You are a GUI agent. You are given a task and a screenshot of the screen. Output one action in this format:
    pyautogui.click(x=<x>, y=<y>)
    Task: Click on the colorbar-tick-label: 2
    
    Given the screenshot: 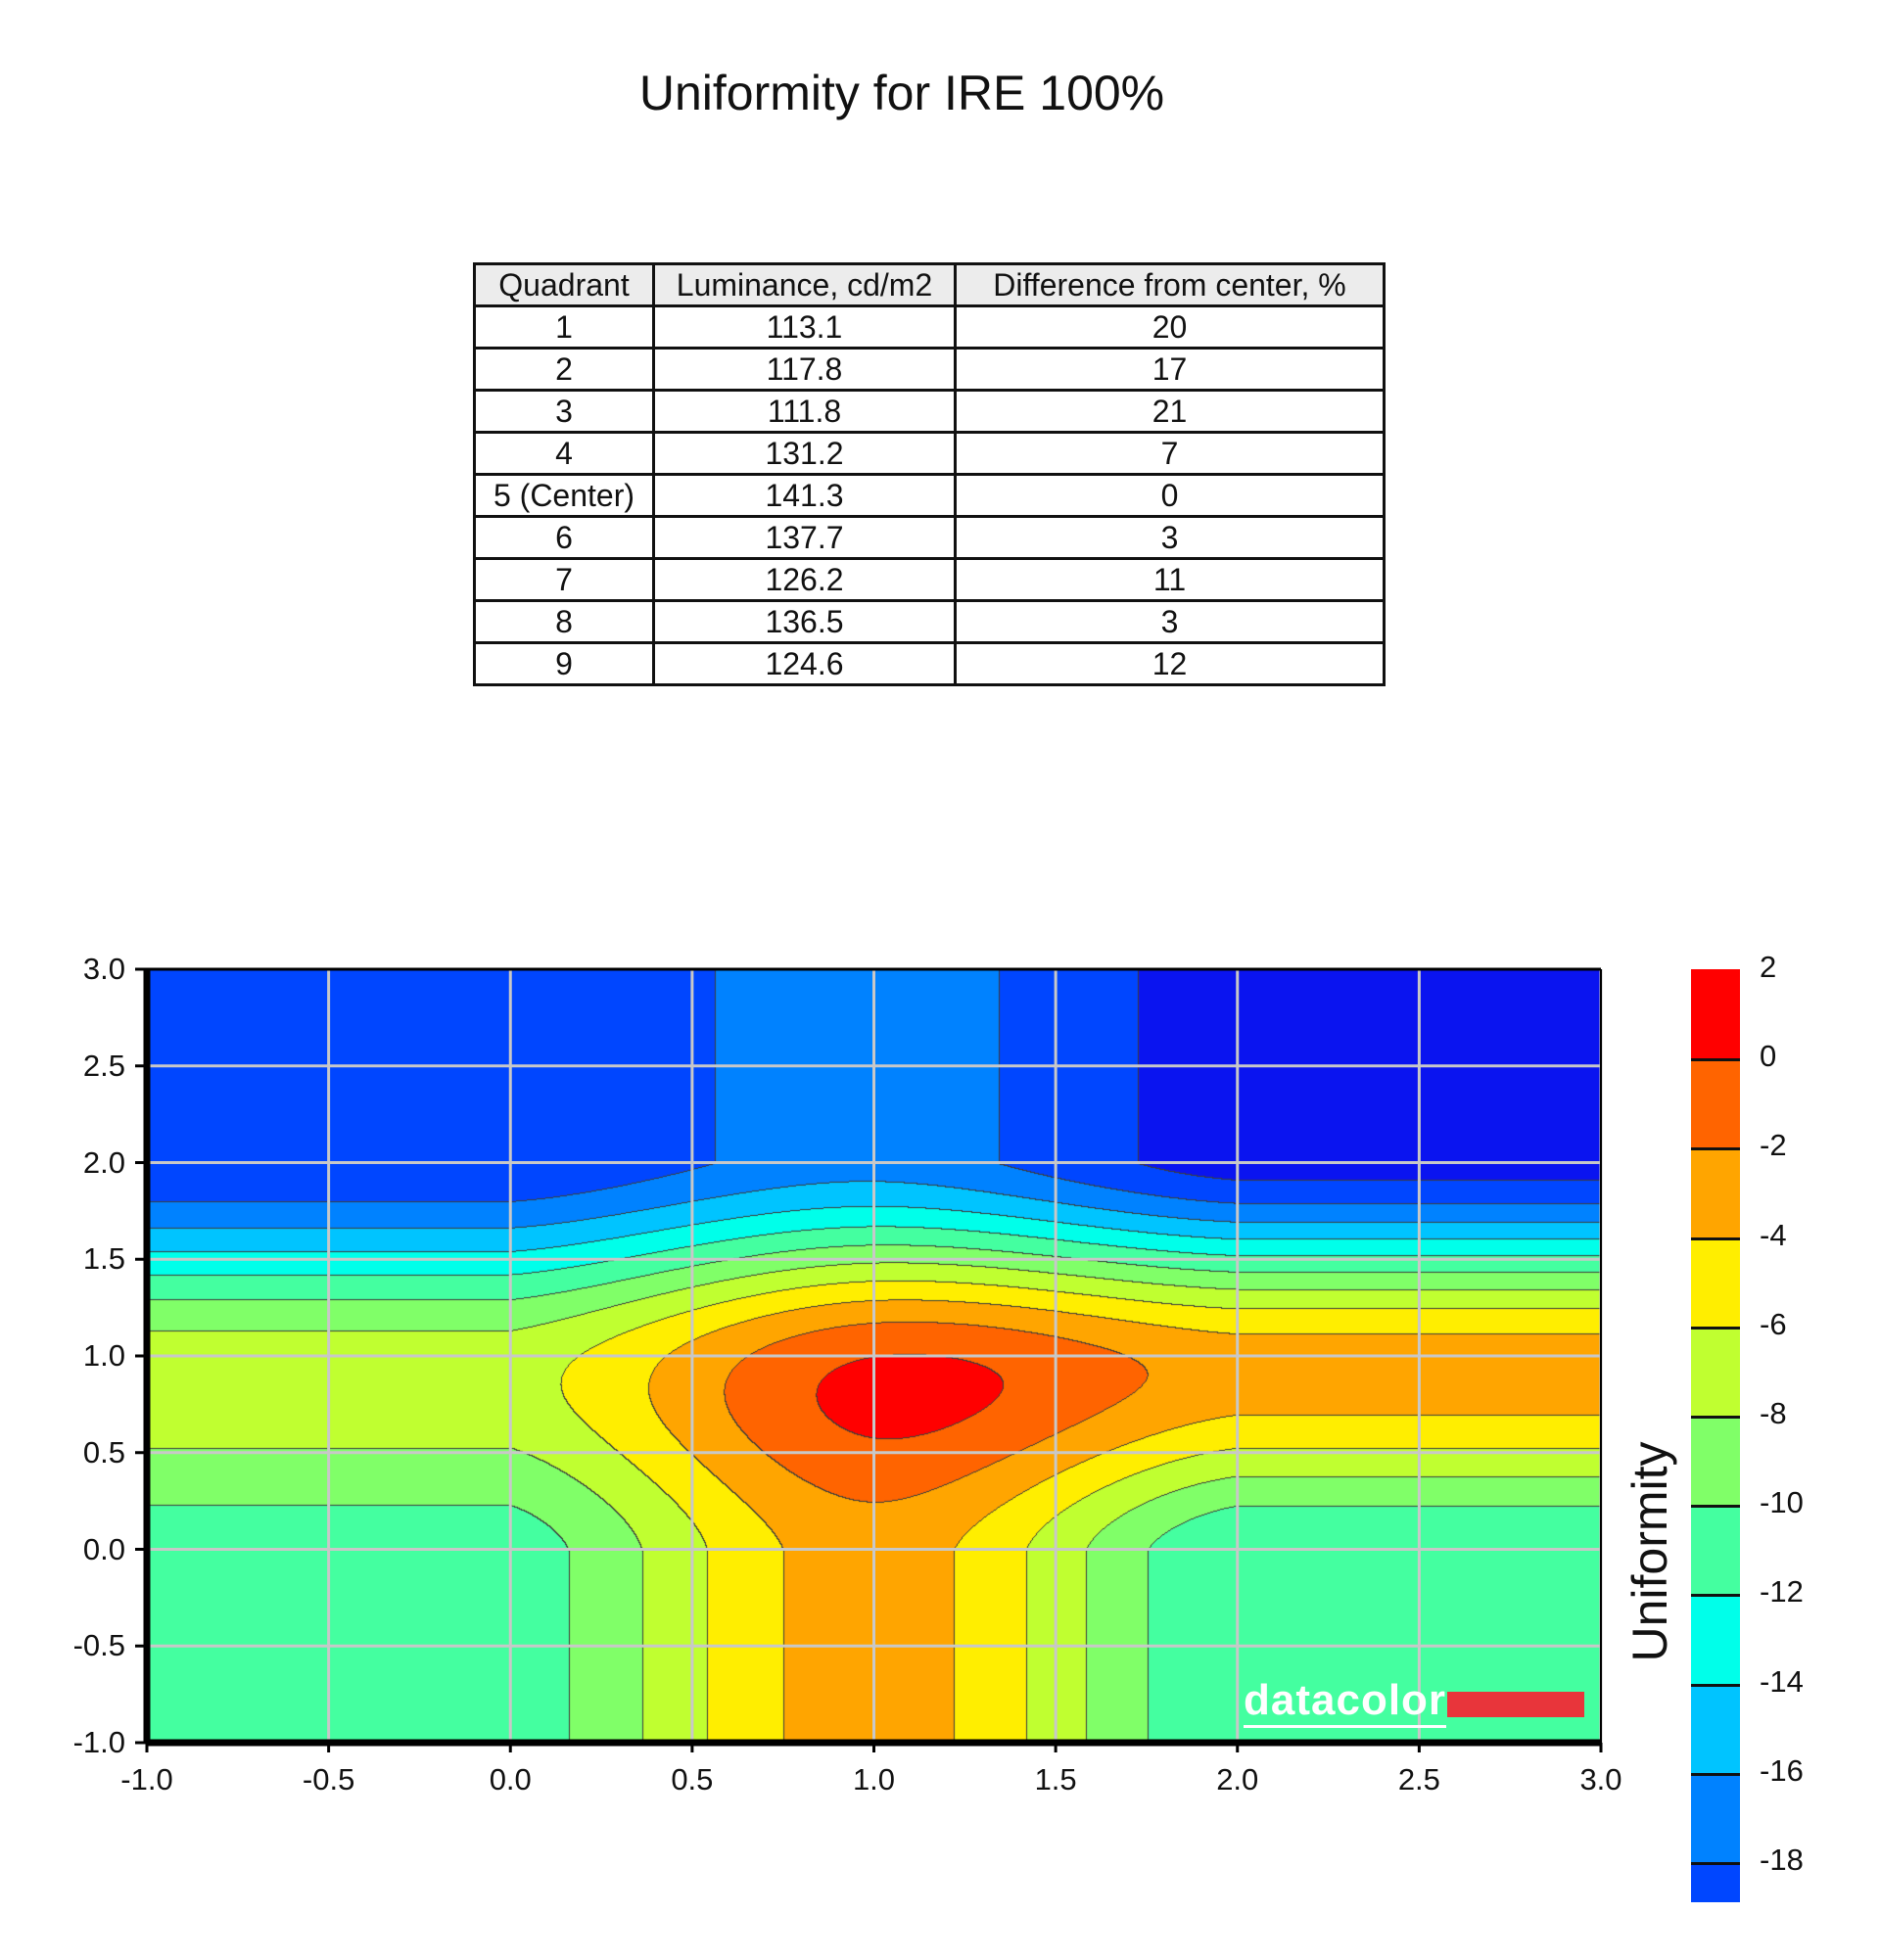 What is the action you would take?
    pyautogui.click(x=1768, y=967)
    